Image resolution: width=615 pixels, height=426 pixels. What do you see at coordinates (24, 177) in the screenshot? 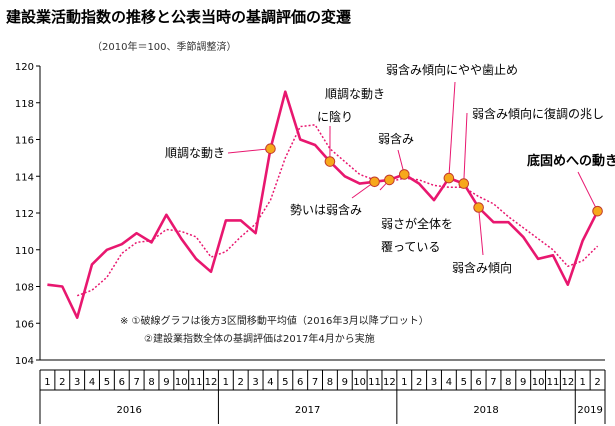
I see `y-tick-label: 114` at bounding box center [24, 177].